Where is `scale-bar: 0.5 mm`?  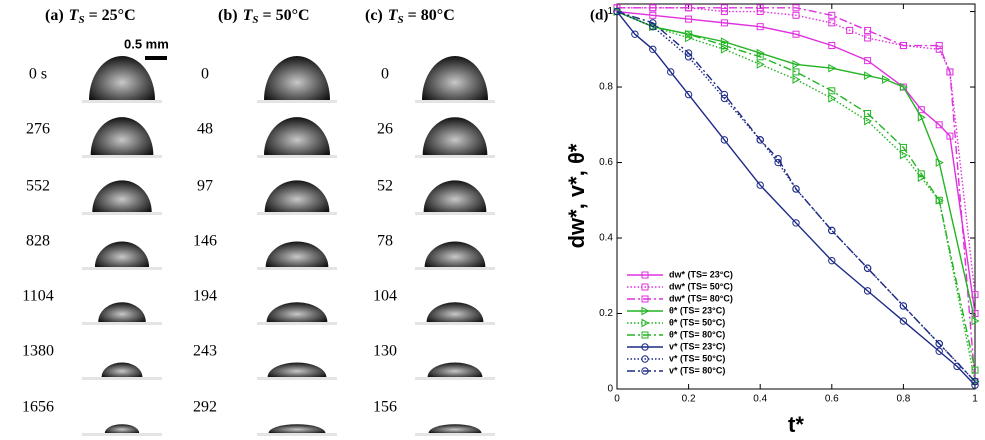
scale-bar: 0.5 mm is located at coordinates (146, 48).